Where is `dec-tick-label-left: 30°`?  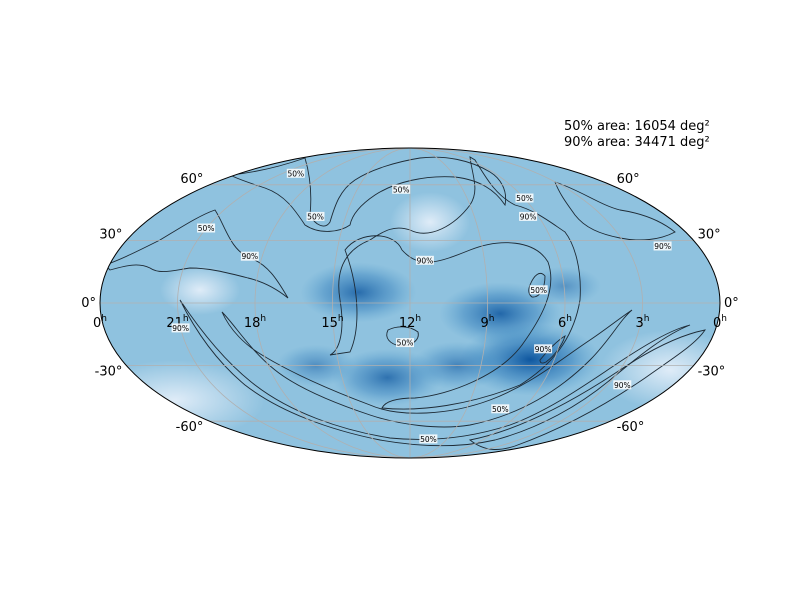 dec-tick-label-left: 30° is located at coordinates (110, 234).